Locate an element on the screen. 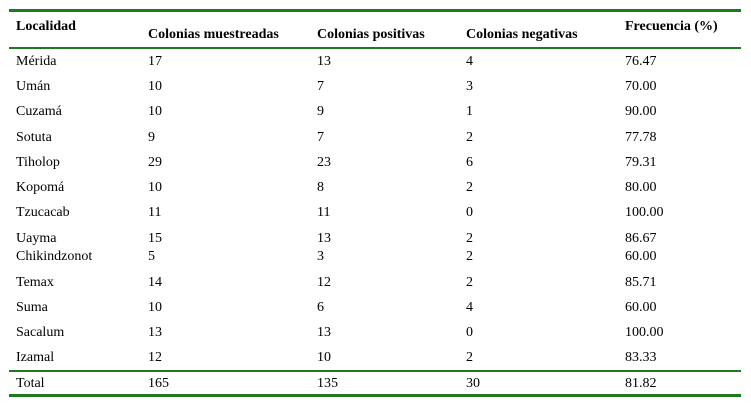 This screenshot has height=404, width=751. table-bottom-rule is located at coordinates (375, 395).